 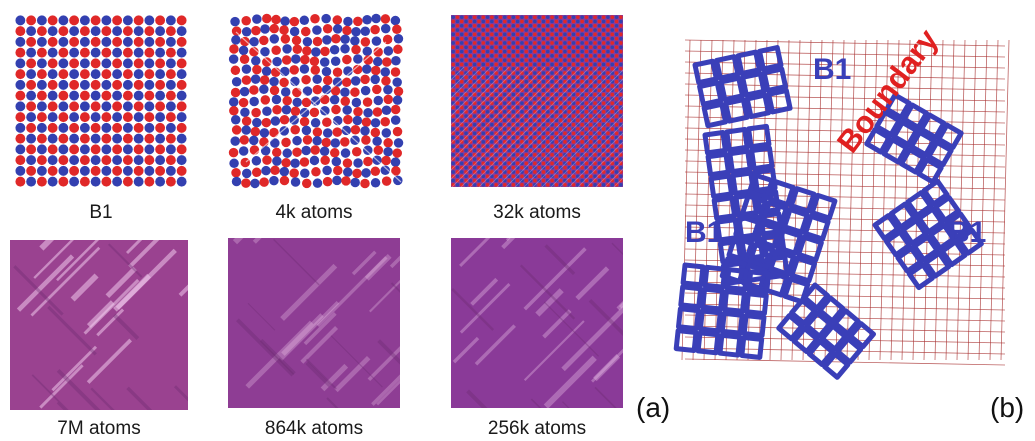 I want to click on caption-864k-atoms: 864k atoms, so click(x=314, y=429).